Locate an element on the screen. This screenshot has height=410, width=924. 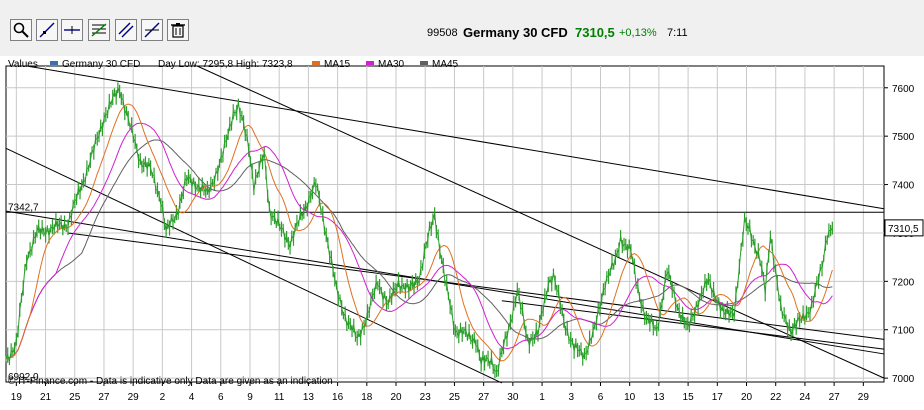
current-price-label: 7310,5 is located at coordinates (903, 229).